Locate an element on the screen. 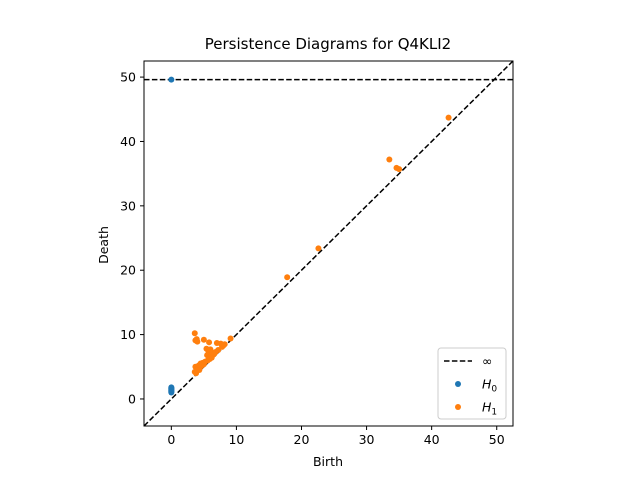 This screenshot has width=640, height=480. legend-label: H1 is located at coordinates (489, 409).